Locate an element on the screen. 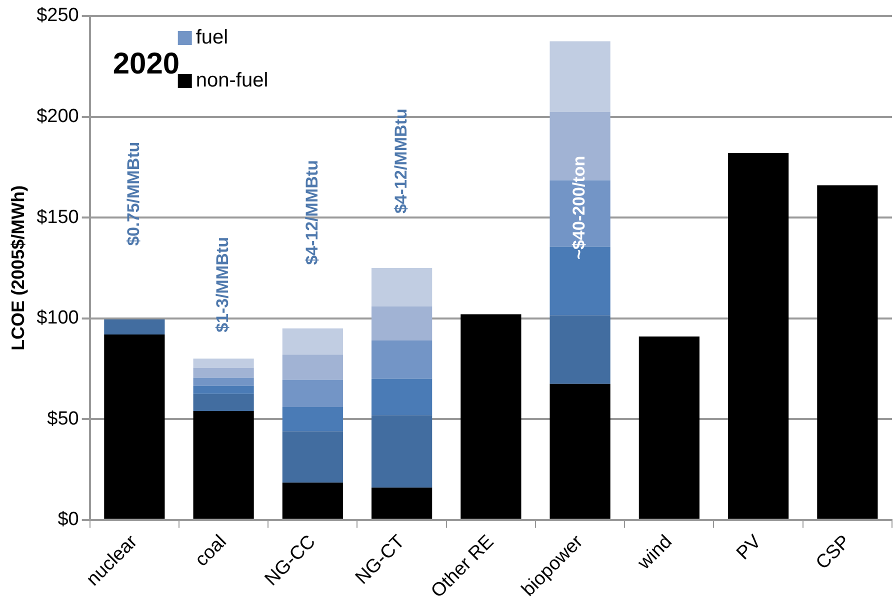 The image size is (894, 606). y-tick-label: $250 is located at coordinates (57, 15).